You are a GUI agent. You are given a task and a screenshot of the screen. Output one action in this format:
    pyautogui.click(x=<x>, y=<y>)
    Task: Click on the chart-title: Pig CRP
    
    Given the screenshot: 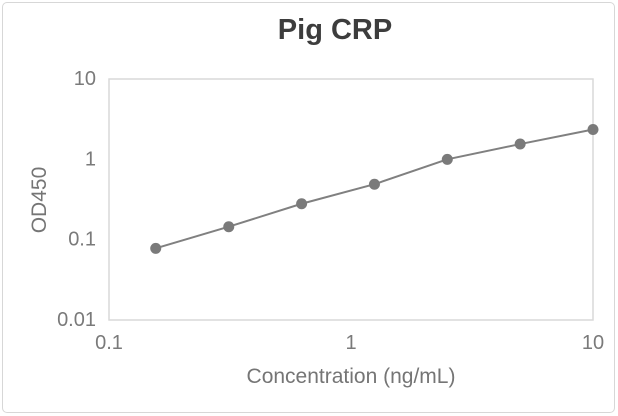 What is the action you would take?
    pyautogui.click(x=335, y=30)
    